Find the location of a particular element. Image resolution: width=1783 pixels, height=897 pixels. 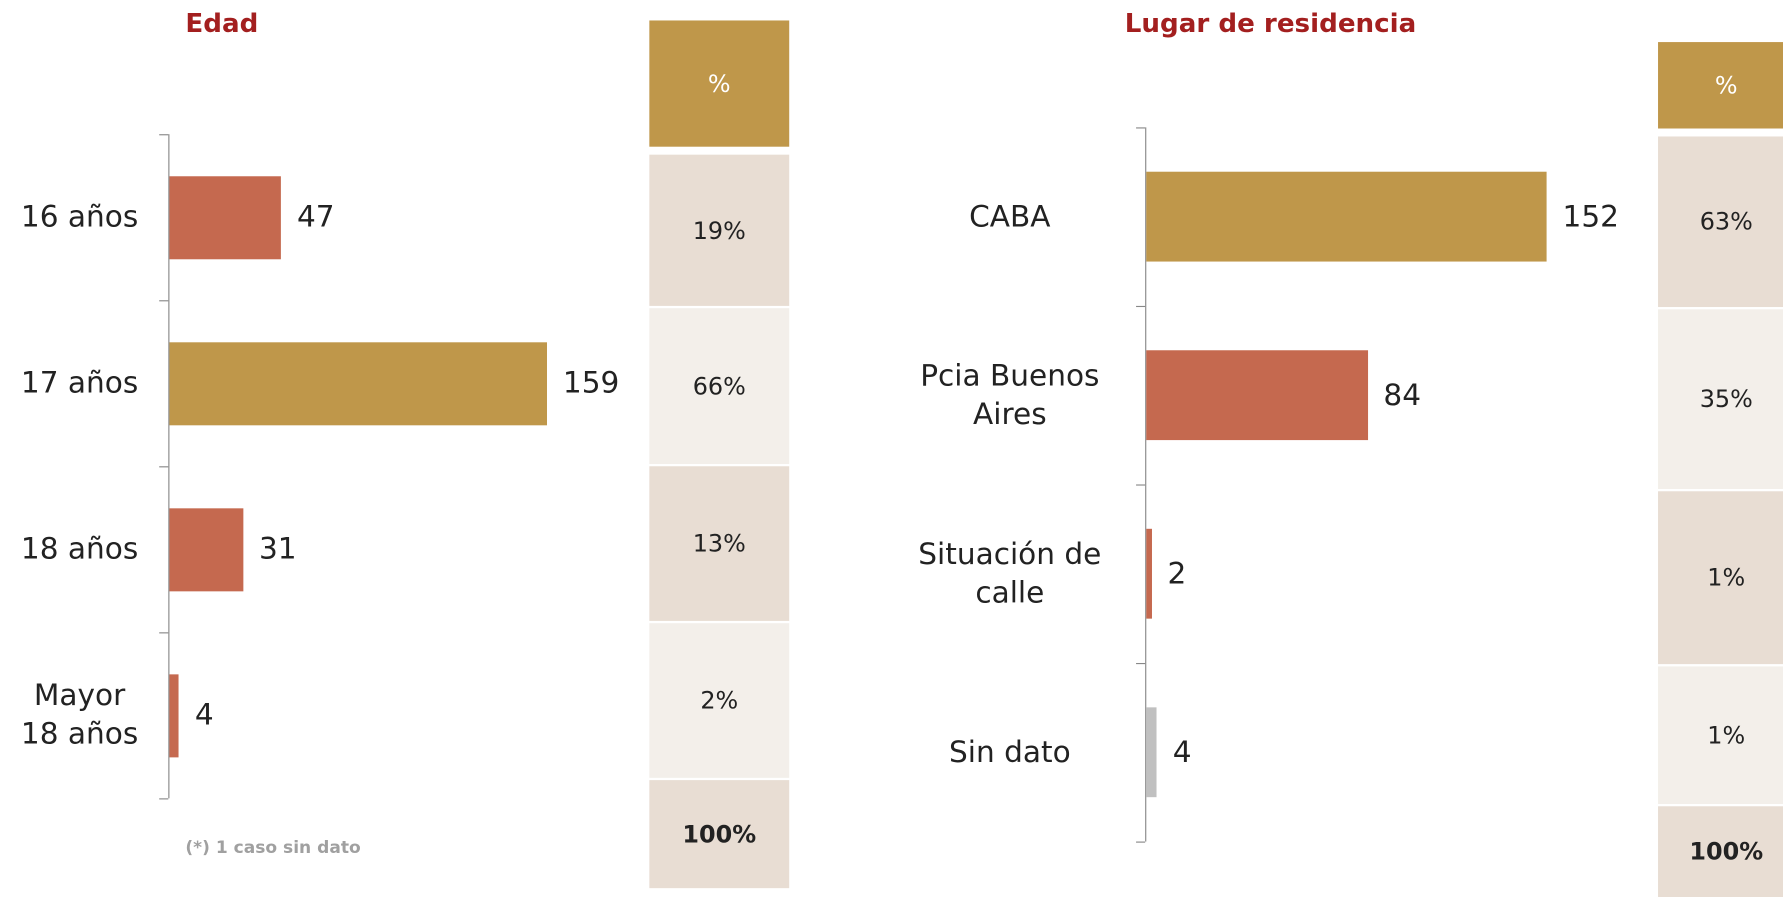

table-cell: 13% is located at coordinates (719, 543).